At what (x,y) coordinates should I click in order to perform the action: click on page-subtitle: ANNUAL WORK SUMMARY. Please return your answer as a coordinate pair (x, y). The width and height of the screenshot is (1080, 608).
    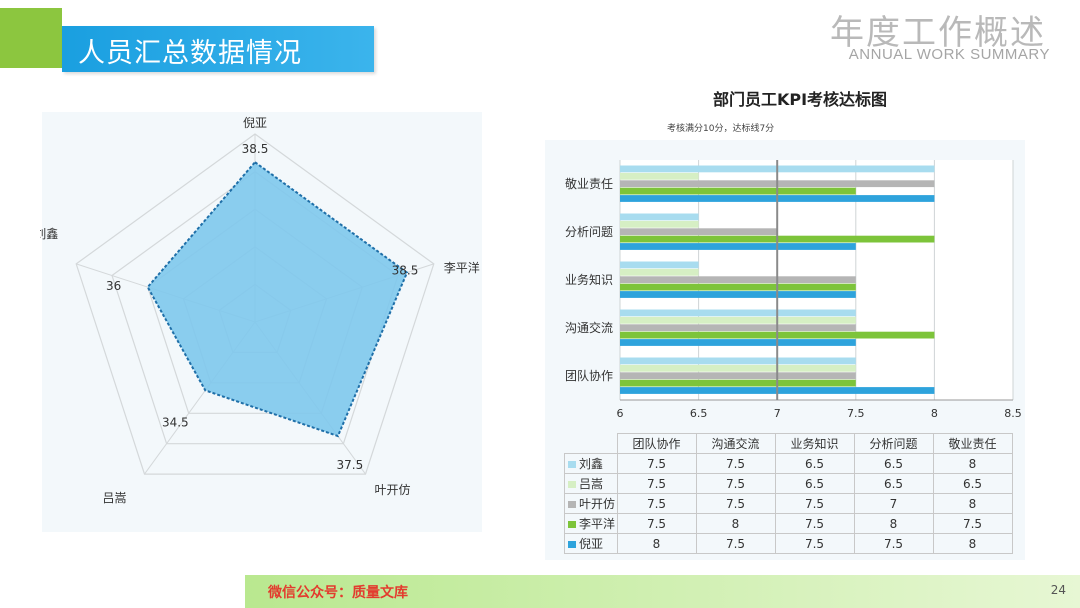
    Looking at the image, I should click on (949, 54).